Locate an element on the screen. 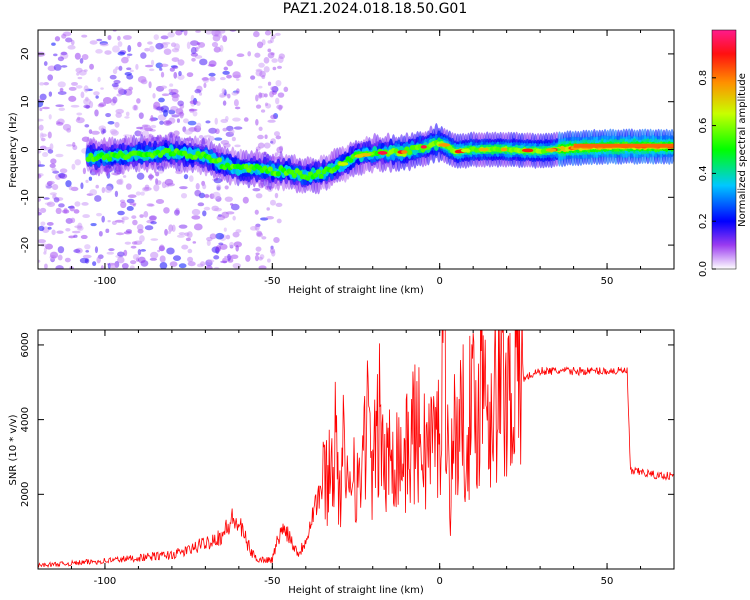 The height and width of the screenshot is (600, 750). snr-x-tick-label: -50 is located at coordinates (272, 581).